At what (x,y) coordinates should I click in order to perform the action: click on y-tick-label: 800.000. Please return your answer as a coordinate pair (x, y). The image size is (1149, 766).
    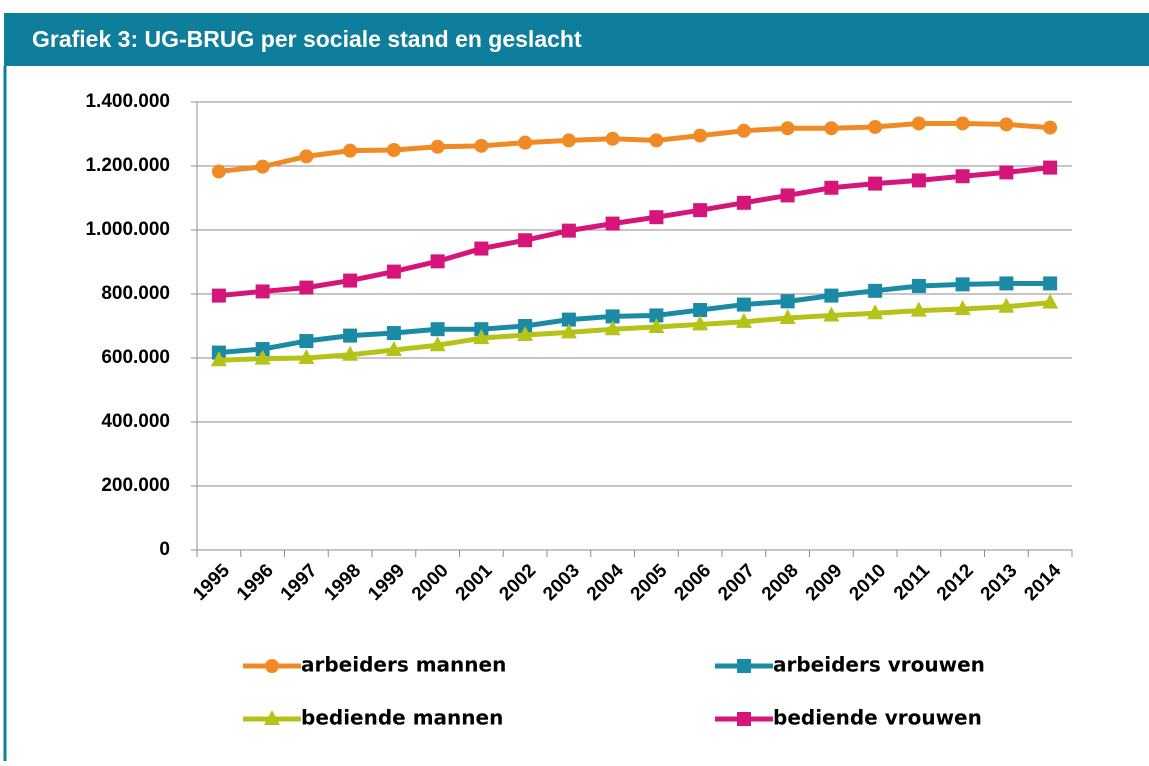
    Looking at the image, I should click on (135, 293).